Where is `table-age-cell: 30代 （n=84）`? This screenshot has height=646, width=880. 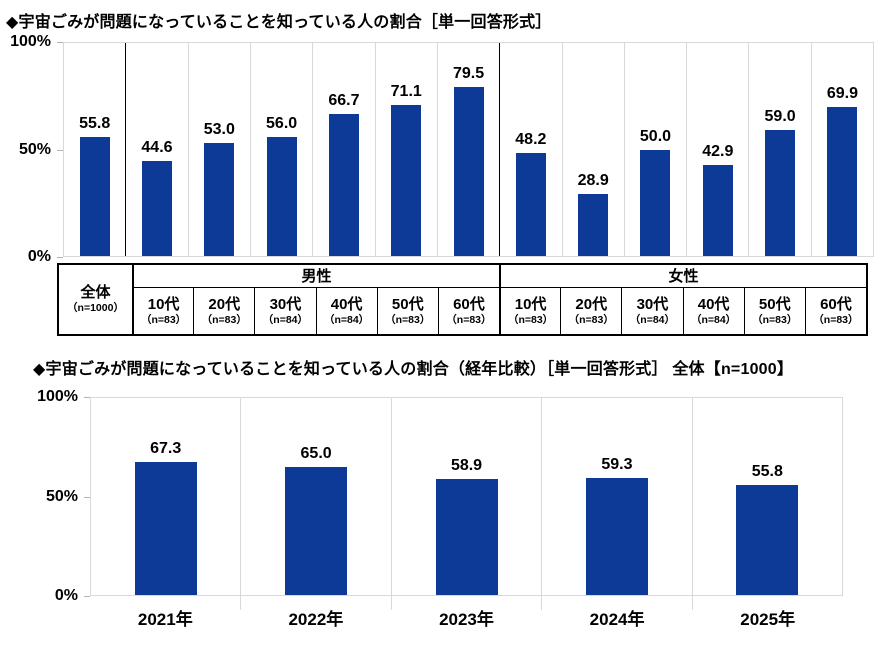
table-age-cell: 30代 （n=84） is located at coordinates (285, 310).